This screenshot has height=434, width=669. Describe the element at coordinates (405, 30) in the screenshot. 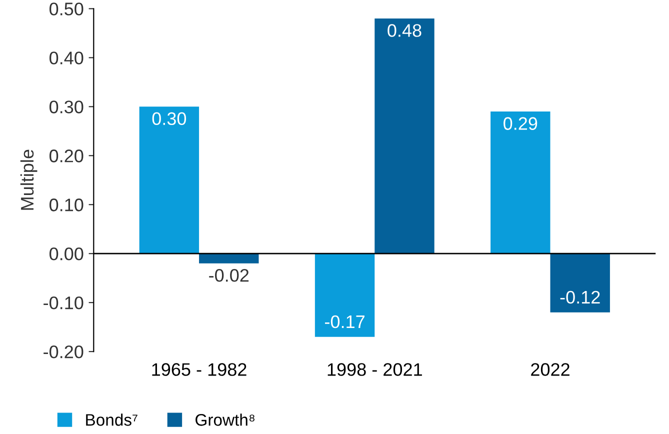

I see `data-label: 0.48` at that location.